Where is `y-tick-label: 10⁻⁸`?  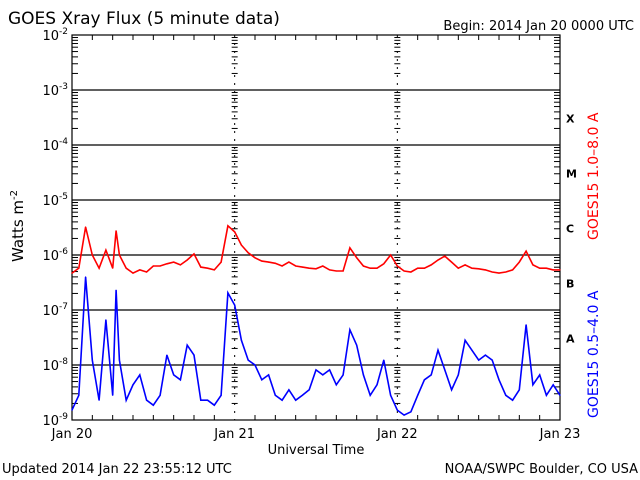 y-tick-label: 10⁻⁸ is located at coordinates (55, 365).